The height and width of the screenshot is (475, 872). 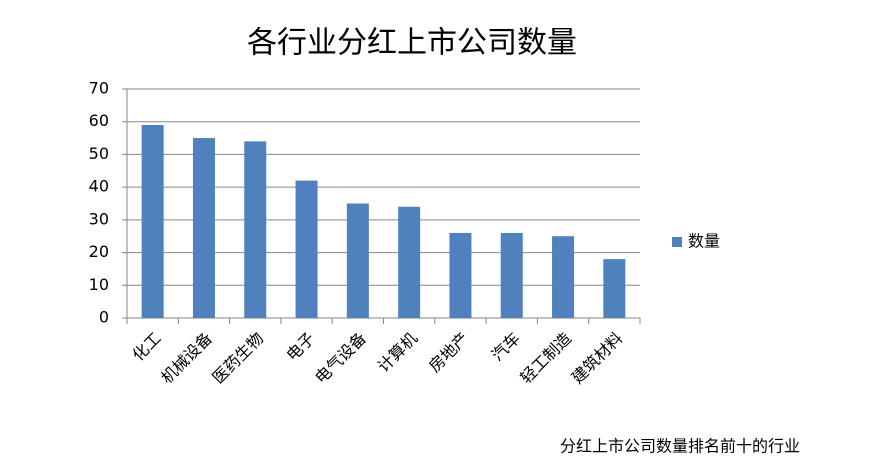 What do you see at coordinates (99, 218) in the screenshot?
I see `y-tick-label: 30` at bounding box center [99, 218].